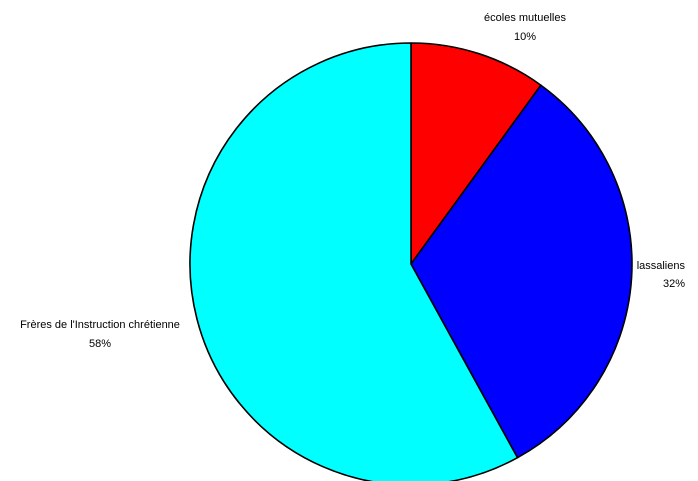 Image resolution: width=698 pixels, height=481 pixels. Describe the element at coordinates (100, 334) in the screenshot. I see `slice-label-freres-instruction-chretienne: Frères de l'Instruction chrétienne 58%` at that location.